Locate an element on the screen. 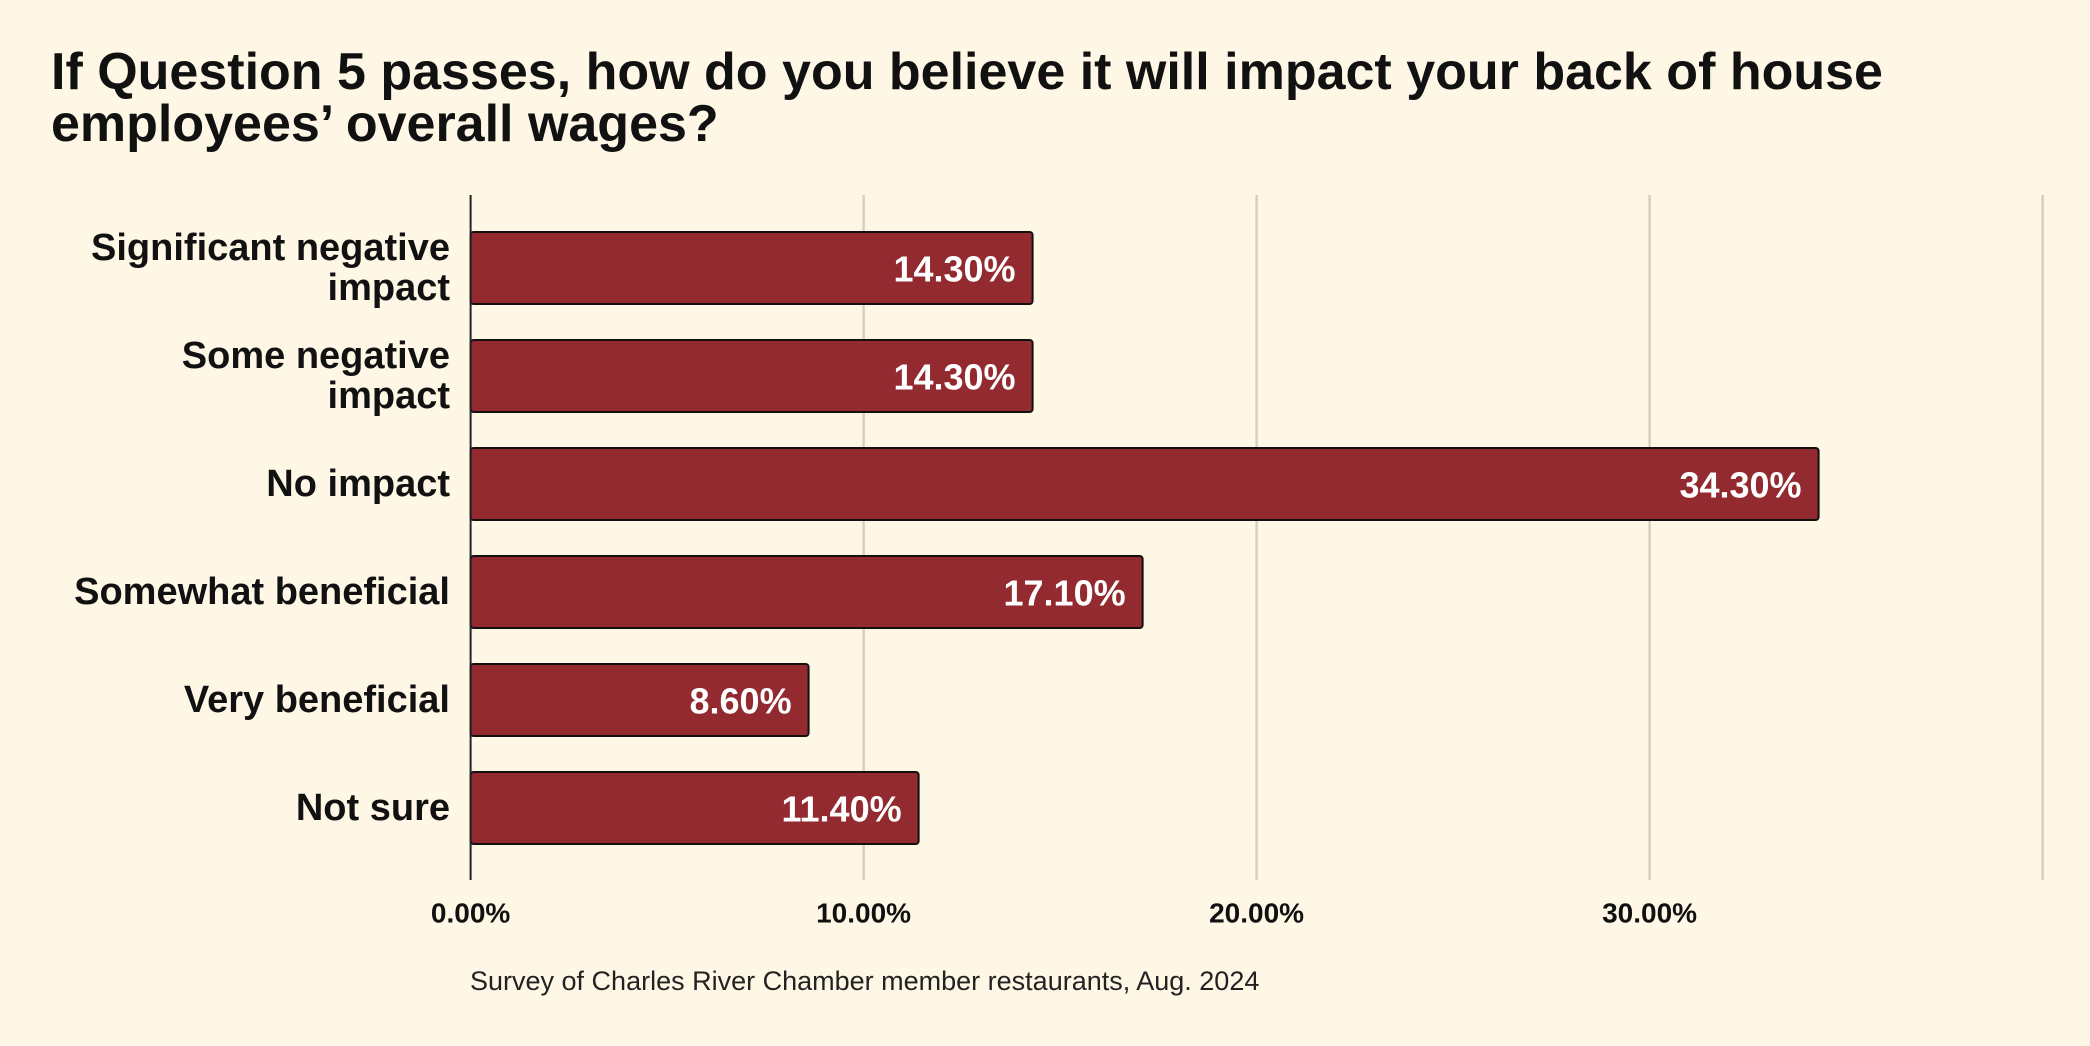 Image resolution: width=2090 pixels, height=1046 pixels. value-label: 17.10% is located at coordinates (1065, 593).